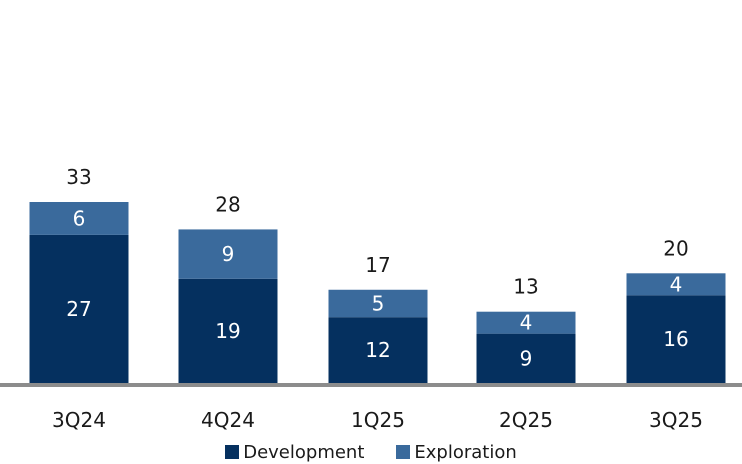  What do you see at coordinates (78, 177) in the screenshot?
I see `total-label-3Q24: 33` at bounding box center [78, 177].